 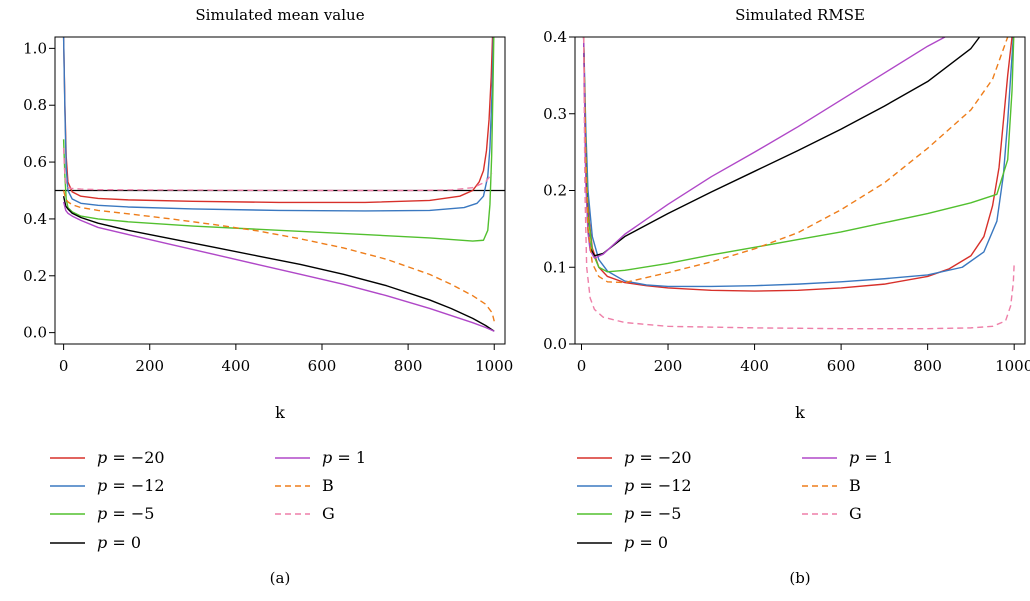 I want to click on series-line-B, so click(x=278, y=256).